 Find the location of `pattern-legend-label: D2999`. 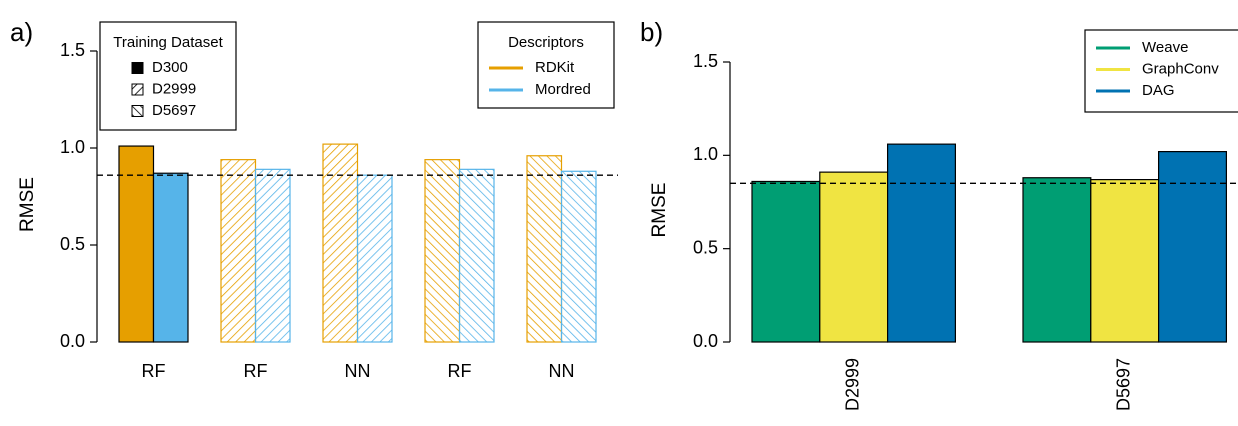

pattern-legend-label: D2999 is located at coordinates (174, 88).